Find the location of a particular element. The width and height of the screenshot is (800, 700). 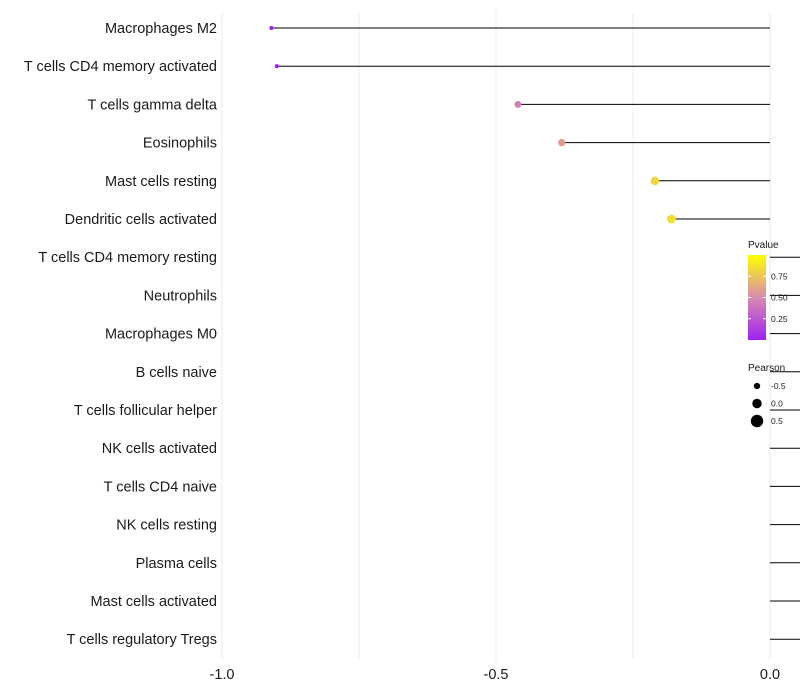

category-label: Neutrophils is located at coordinates (180, 296).